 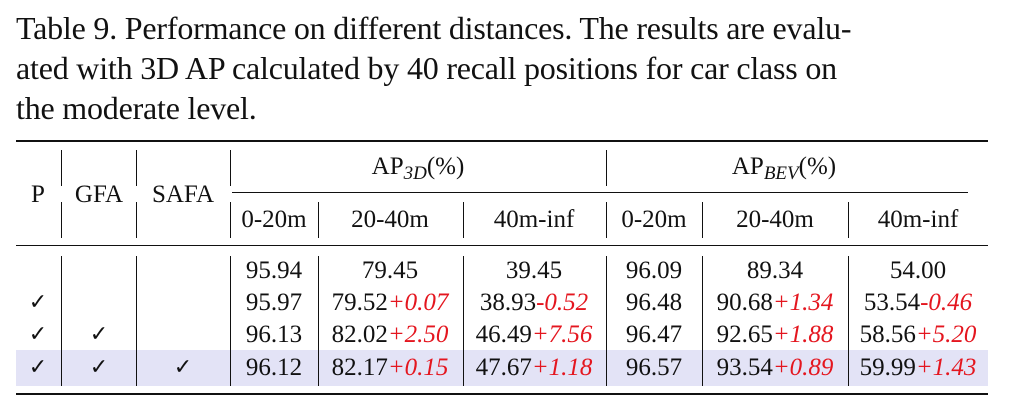 I want to click on table-cell: 92.65+1.88, so click(x=775, y=335).